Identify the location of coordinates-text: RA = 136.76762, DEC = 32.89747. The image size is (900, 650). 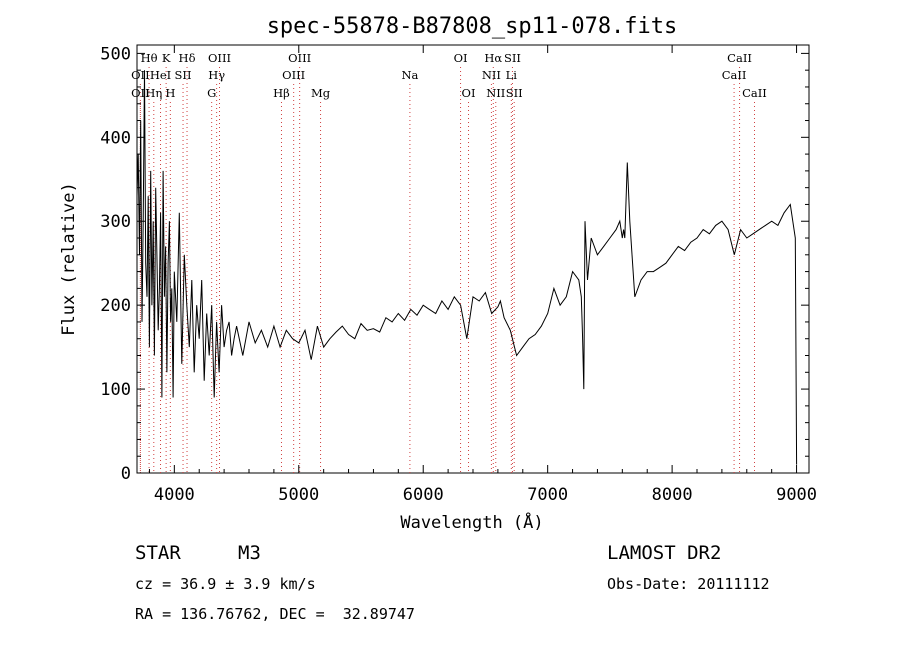
(275, 614).